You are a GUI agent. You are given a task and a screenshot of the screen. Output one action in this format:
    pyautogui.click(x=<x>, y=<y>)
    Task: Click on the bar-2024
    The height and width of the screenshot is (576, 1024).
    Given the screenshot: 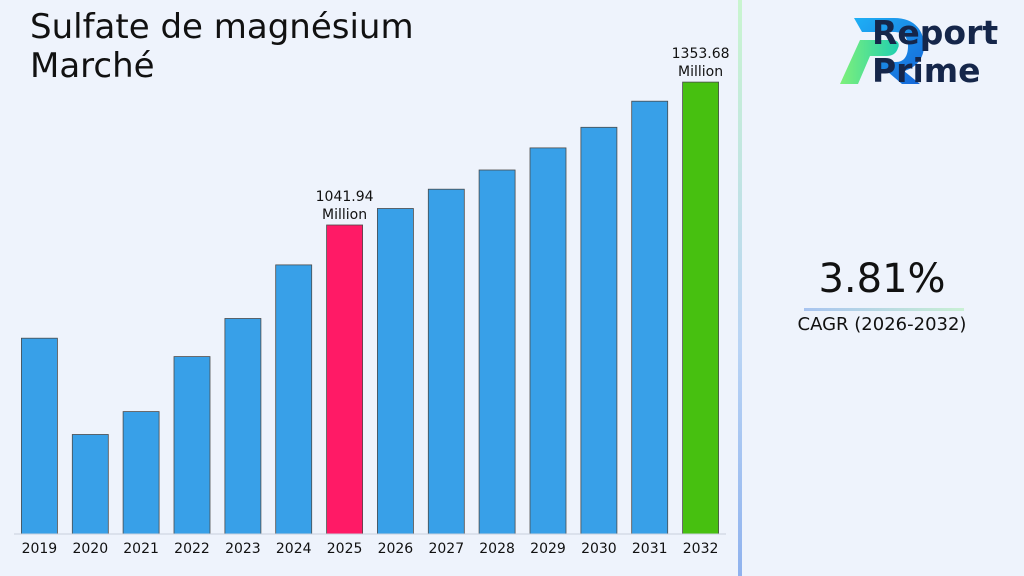 What is the action you would take?
    pyautogui.click(x=294, y=399)
    